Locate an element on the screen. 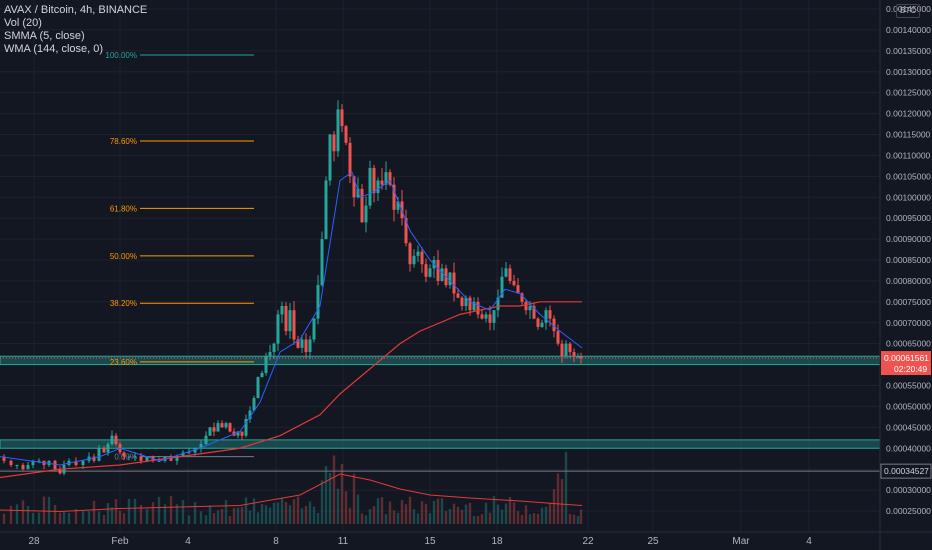 This screenshot has height=550, width=932. smma-indicator-label: SMMA (5, close) is located at coordinates (44, 36).